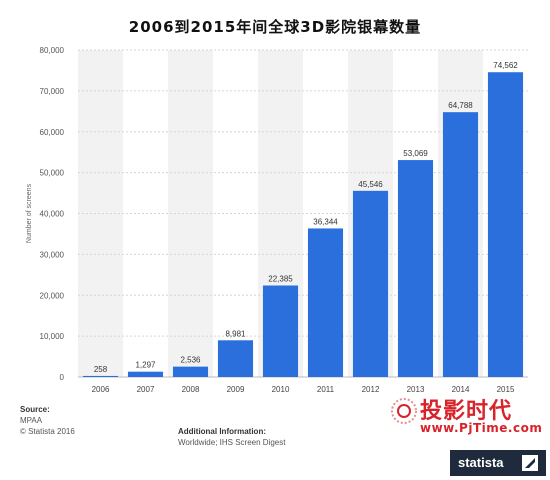  I want to click on y-tick-label: 0, so click(62, 377).